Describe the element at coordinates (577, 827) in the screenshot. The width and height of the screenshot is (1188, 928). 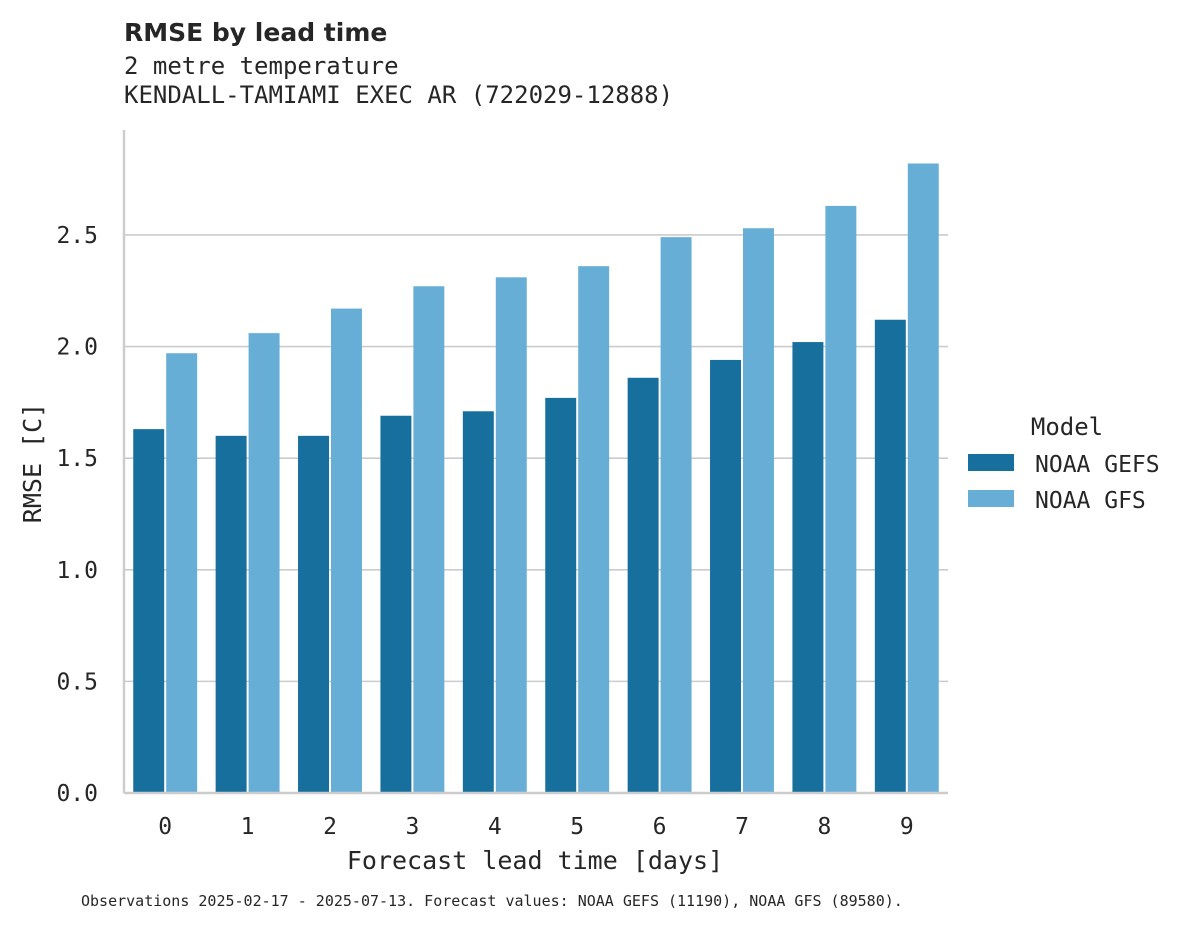
I see `x-tick-label: 5` at that location.